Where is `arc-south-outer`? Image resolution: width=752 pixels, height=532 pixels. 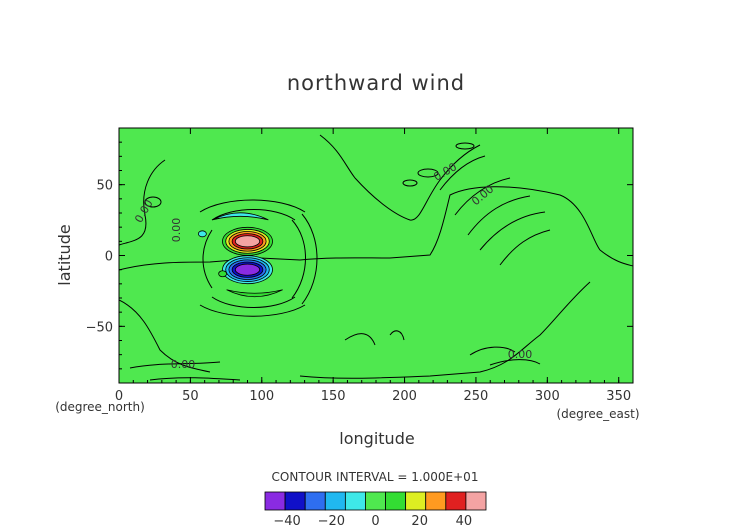
arc-south-outer is located at coordinates (252, 310).